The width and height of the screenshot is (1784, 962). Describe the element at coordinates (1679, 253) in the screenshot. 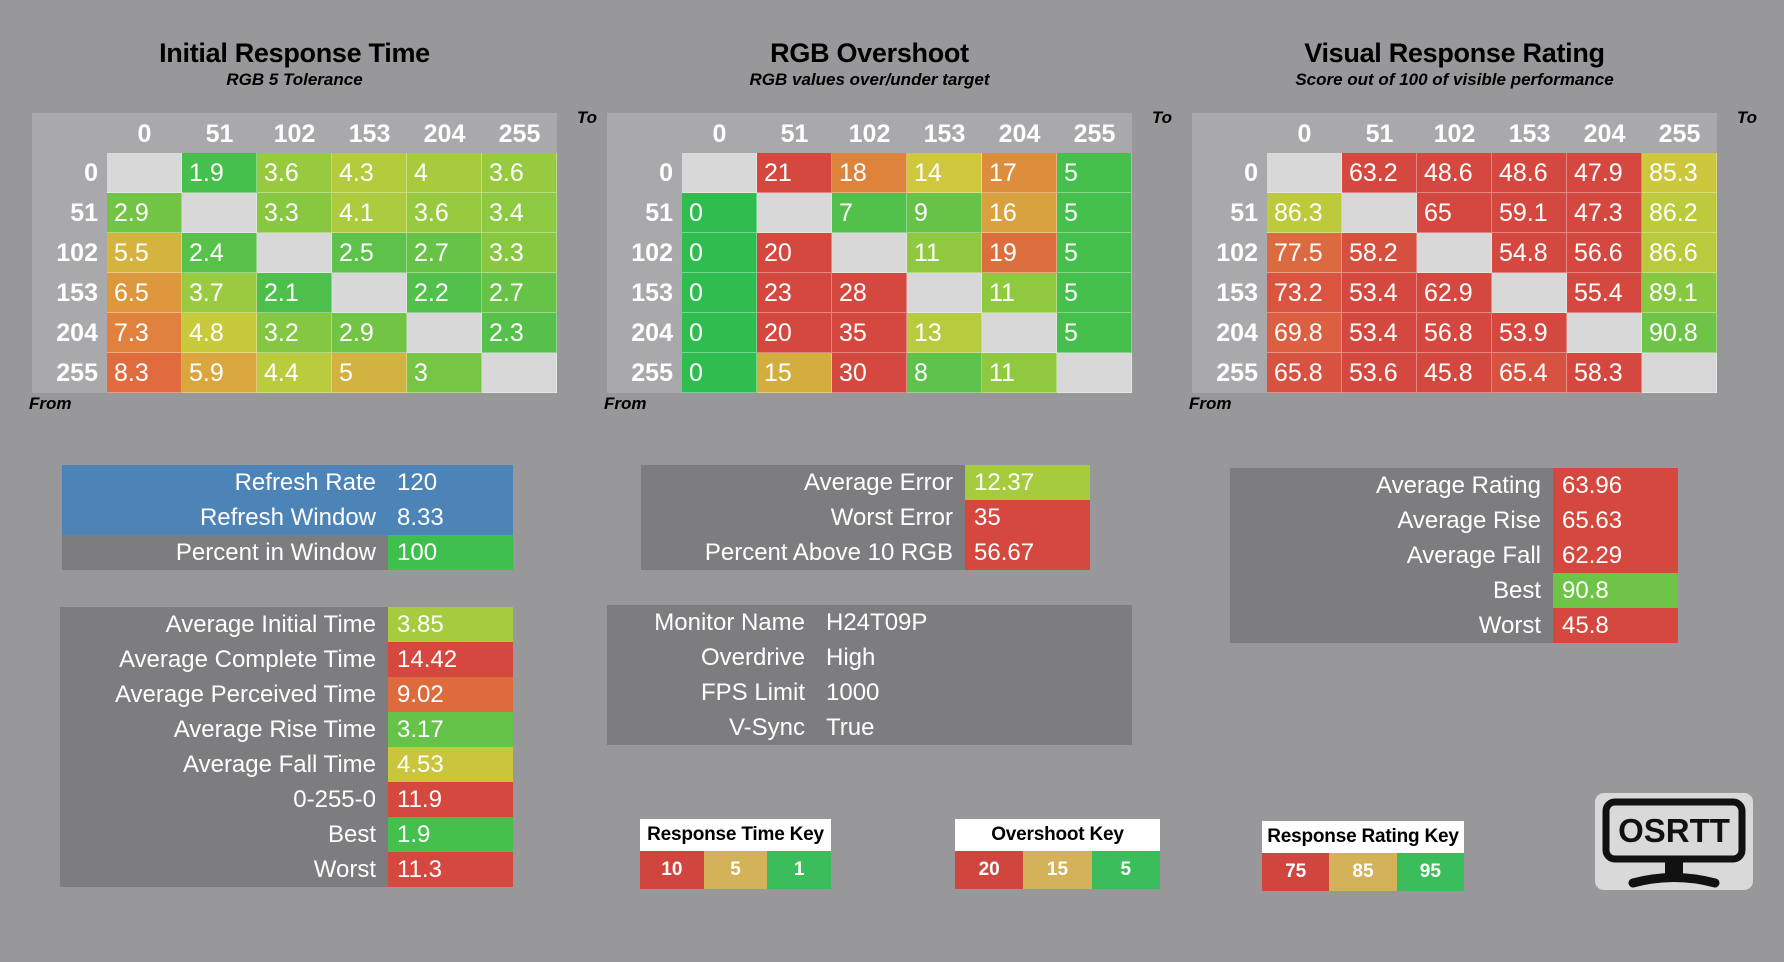

I see `heatmap-cell: 86.6` at that location.